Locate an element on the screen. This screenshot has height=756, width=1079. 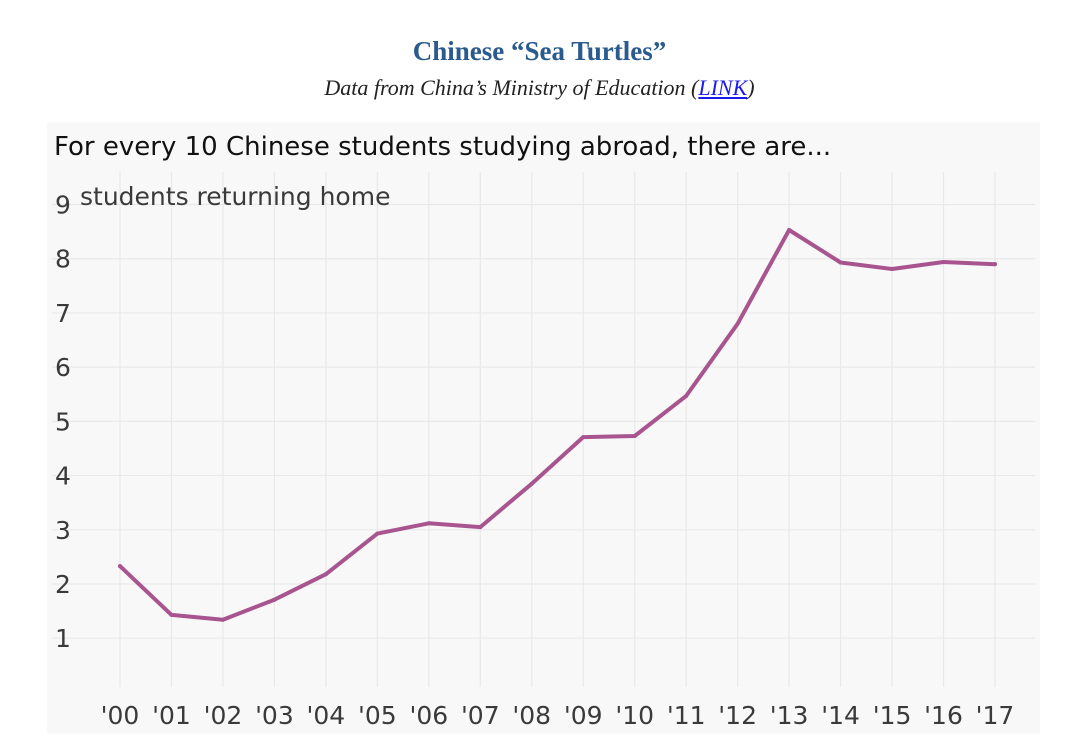
y-tick-label: 7 is located at coordinates (63, 313).